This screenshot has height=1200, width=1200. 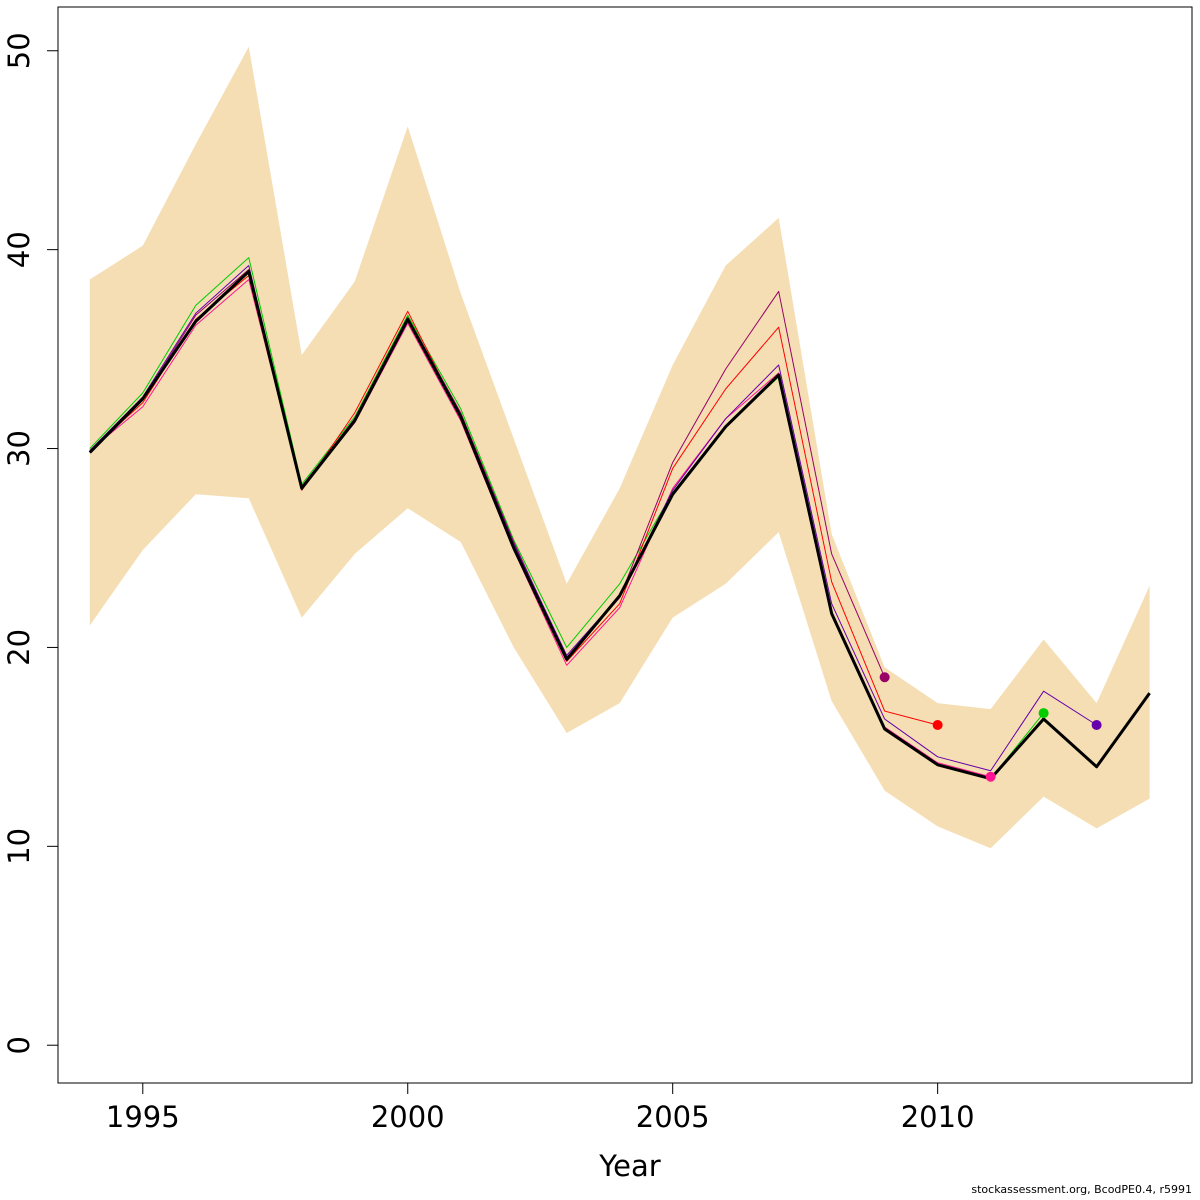 I want to click on y-tick-label: 20, so click(x=19, y=647).